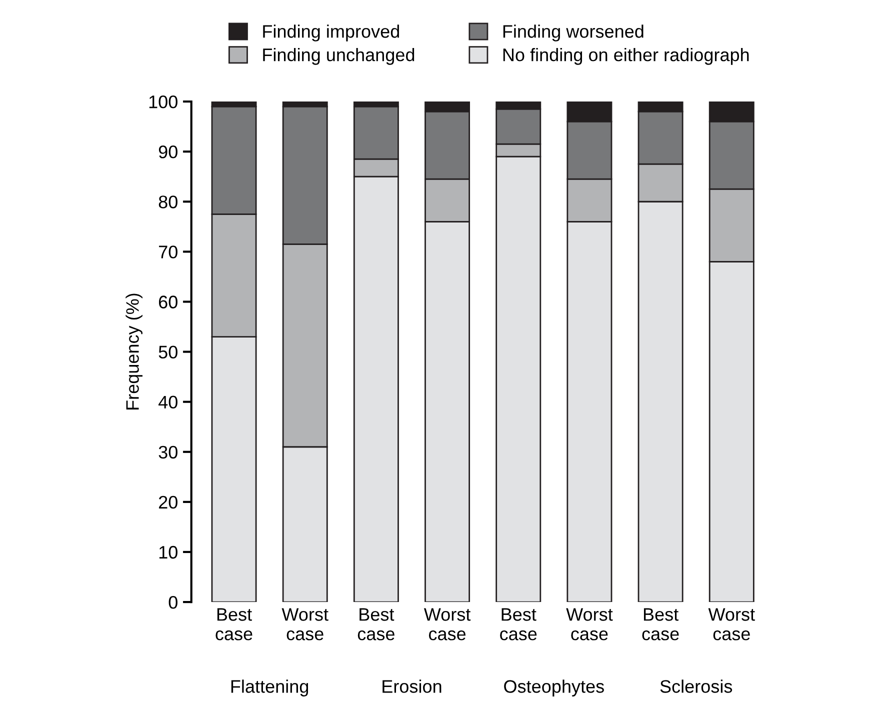 The image size is (890, 715). I want to click on y-tick-label: 70, so click(168, 252).